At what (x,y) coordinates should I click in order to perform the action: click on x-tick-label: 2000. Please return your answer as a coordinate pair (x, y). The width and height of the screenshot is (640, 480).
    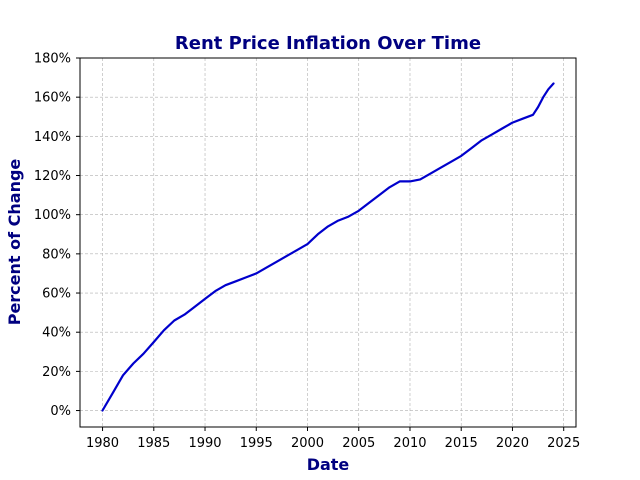
    Looking at the image, I should click on (307, 443).